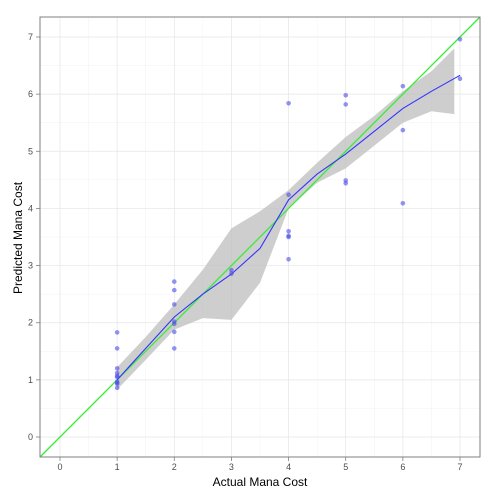  What do you see at coordinates (30, 437) in the screenshot?
I see `y-tick-label: 0` at bounding box center [30, 437].